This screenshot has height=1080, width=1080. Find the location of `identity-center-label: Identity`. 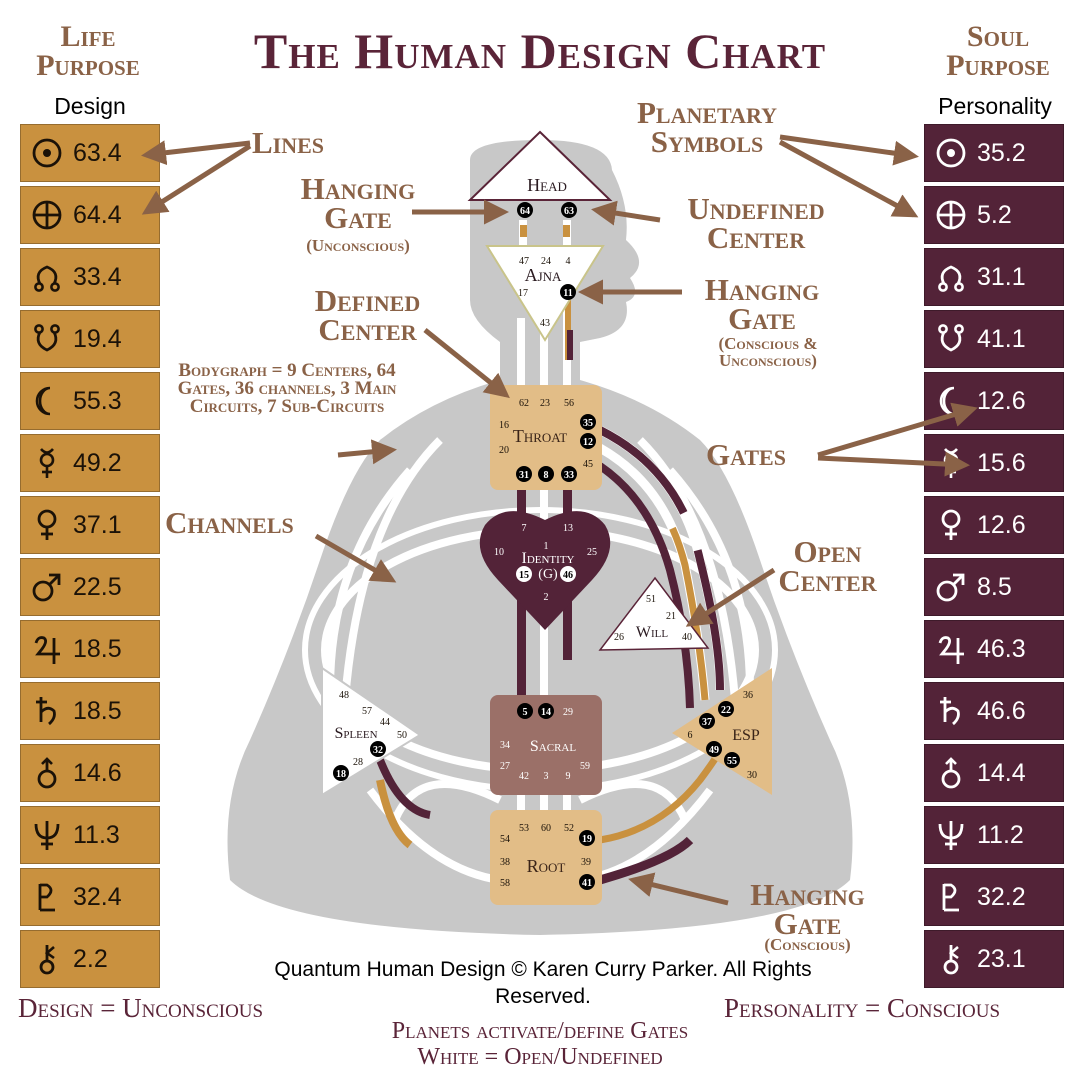

identity-center-label: Identity is located at coordinates (548, 558).